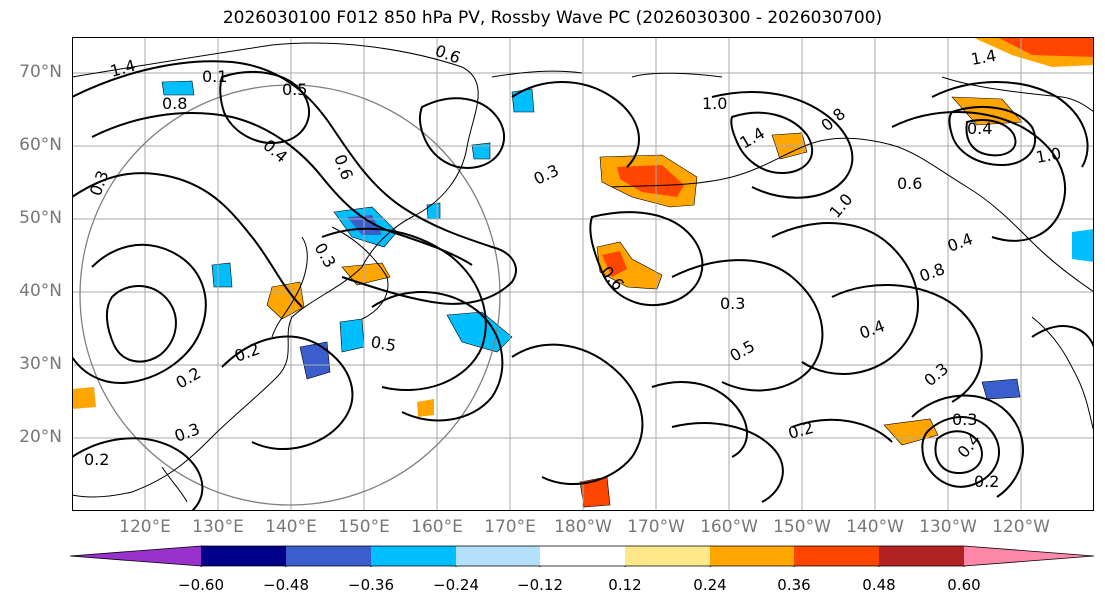 Image resolution: width=1105 pixels, height=604 pixels. Describe the element at coordinates (218, 527) in the screenshot. I see `lon-label: 130°E` at that location.